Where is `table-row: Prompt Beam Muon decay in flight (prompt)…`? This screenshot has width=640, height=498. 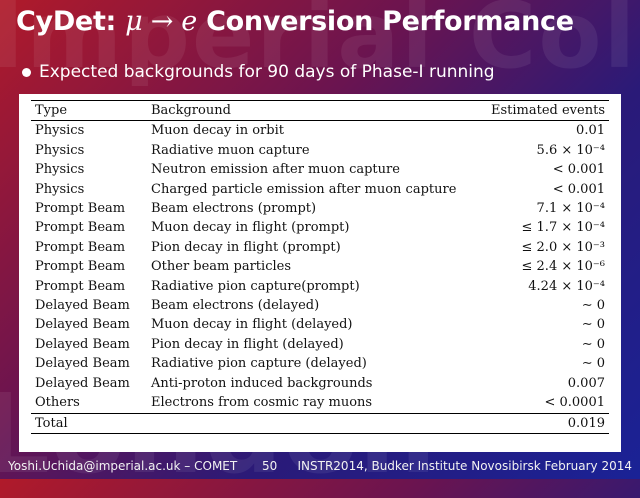 table-row: Prompt Beam Muon decay in flight (prompt)… is located at coordinates (320, 227).